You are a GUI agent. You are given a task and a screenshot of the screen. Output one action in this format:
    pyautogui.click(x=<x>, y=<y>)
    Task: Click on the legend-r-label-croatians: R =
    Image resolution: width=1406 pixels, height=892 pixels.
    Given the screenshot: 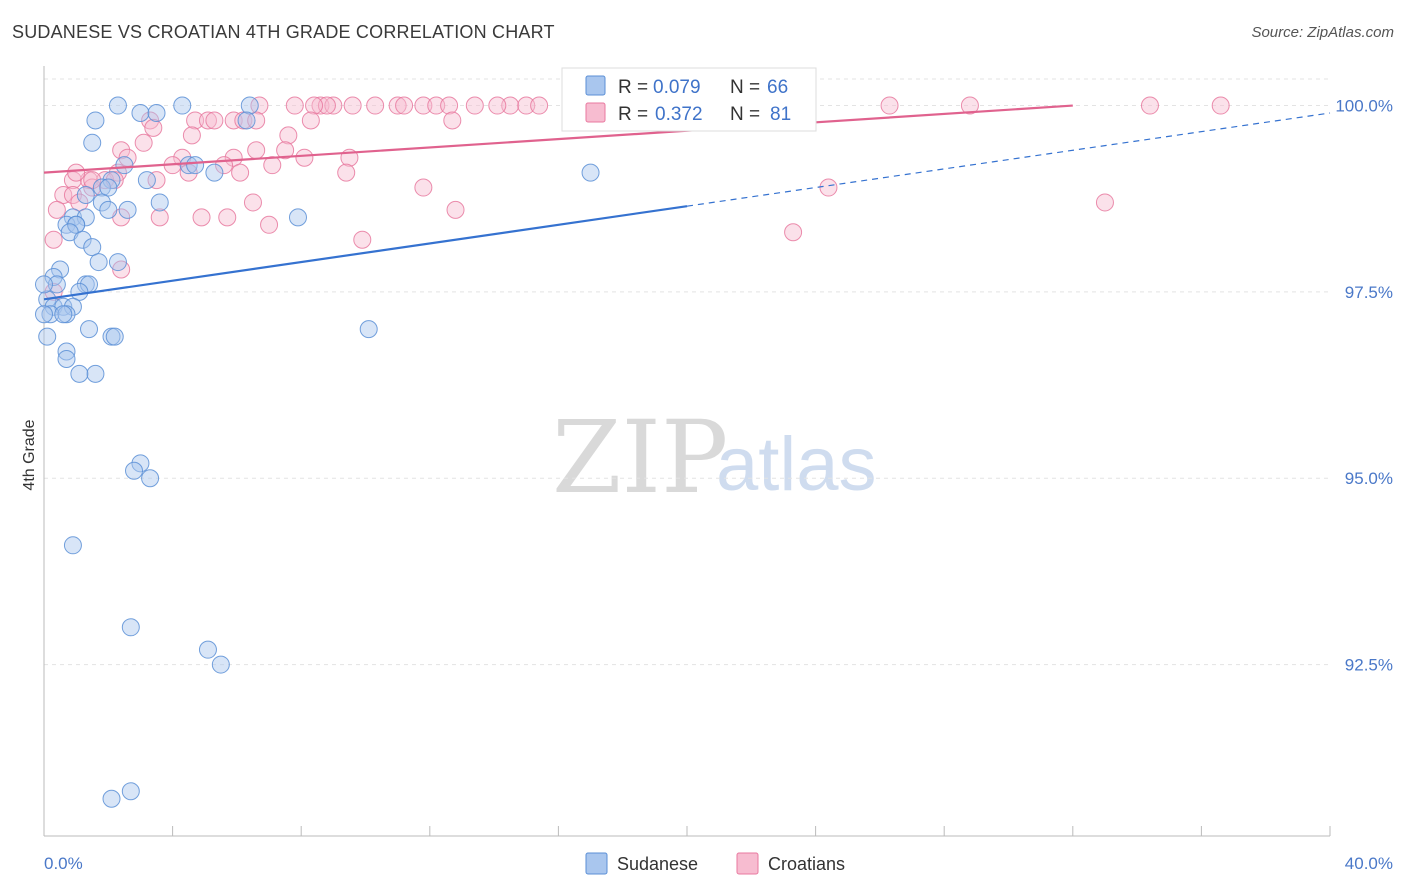 What is the action you would take?
    pyautogui.click(x=633, y=114)
    